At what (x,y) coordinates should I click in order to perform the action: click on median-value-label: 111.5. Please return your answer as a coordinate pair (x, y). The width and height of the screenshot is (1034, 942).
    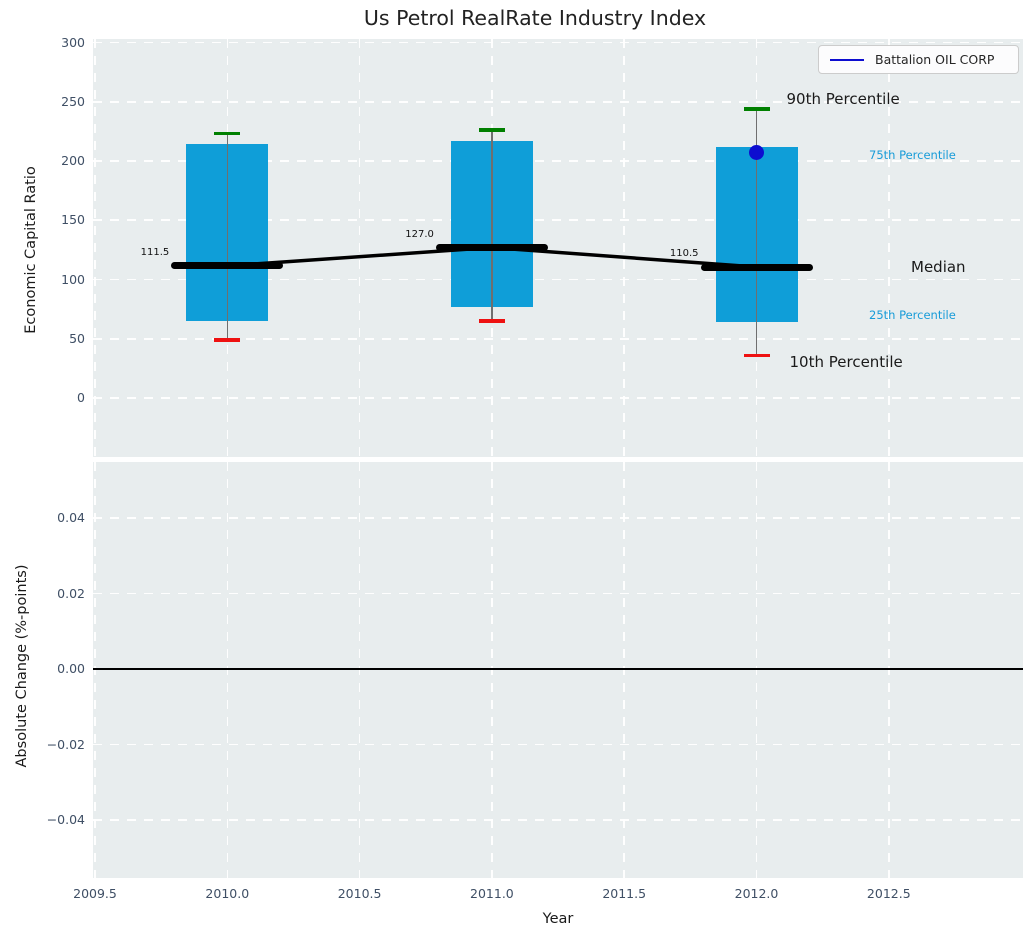
    Looking at the image, I should click on (155, 252).